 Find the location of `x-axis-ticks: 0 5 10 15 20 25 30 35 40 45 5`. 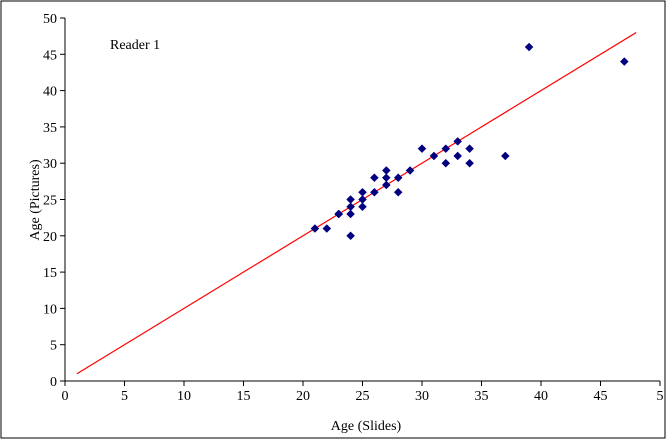

x-axis-ticks: 0 5 10 15 20 25 30 35 40 45 5 is located at coordinates (363, 392).